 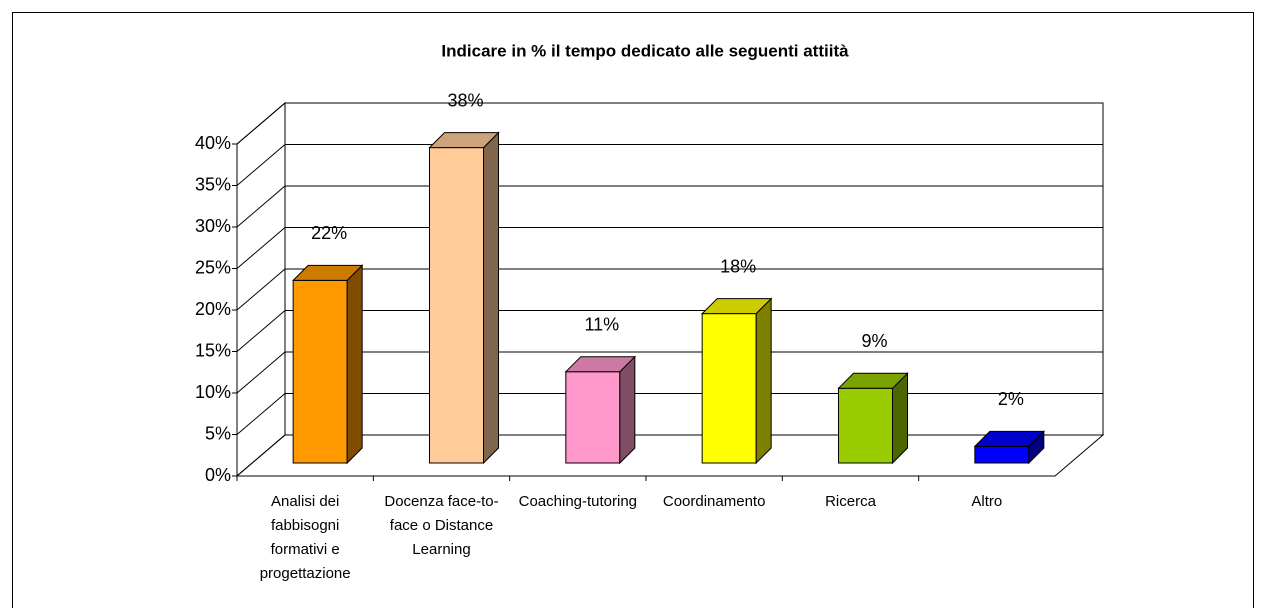 I want to click on y-tick-label: 5%, so click(x=218, y=433).